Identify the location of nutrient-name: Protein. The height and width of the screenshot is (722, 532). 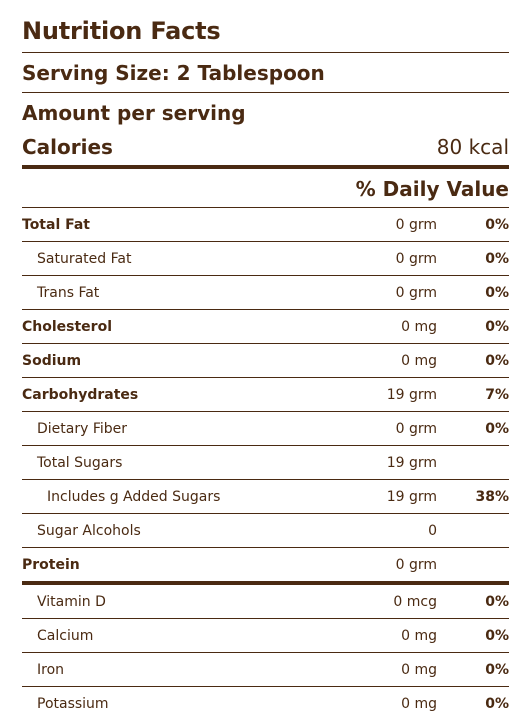
(51, 564).